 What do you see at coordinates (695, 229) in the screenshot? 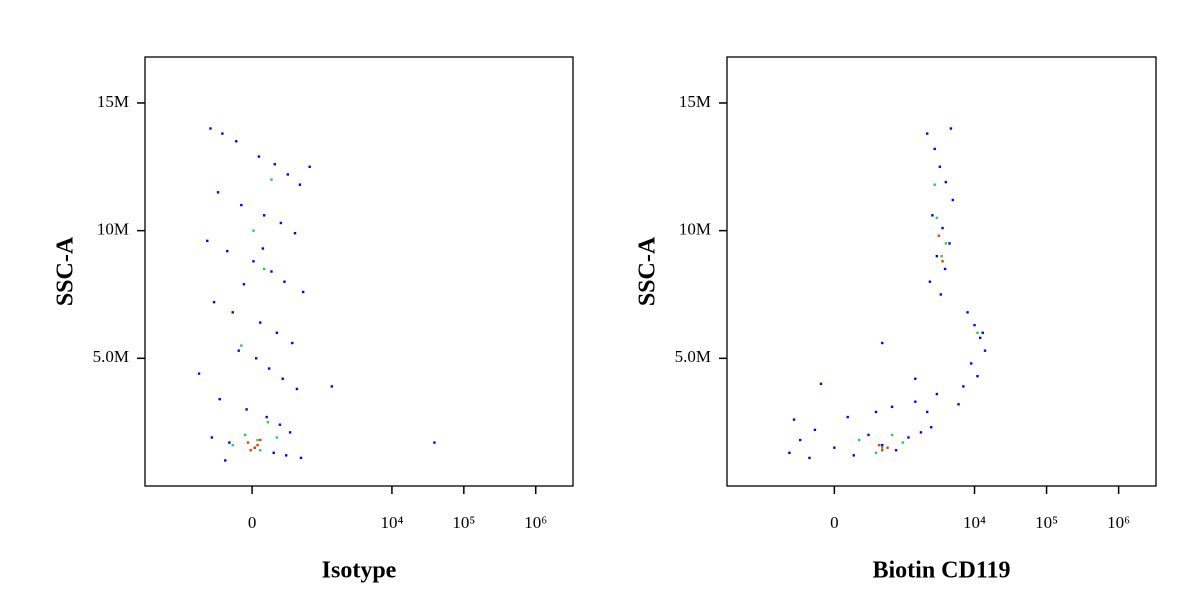
I see `y-tick-label: 10M` at bounding box center [695, 229].